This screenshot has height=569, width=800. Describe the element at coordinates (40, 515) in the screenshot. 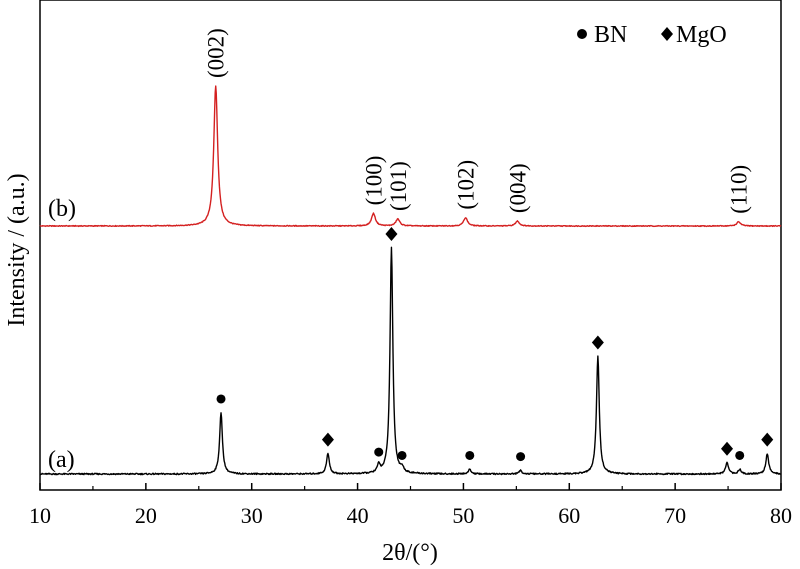

I see `x-tick-label: 10` at that location.